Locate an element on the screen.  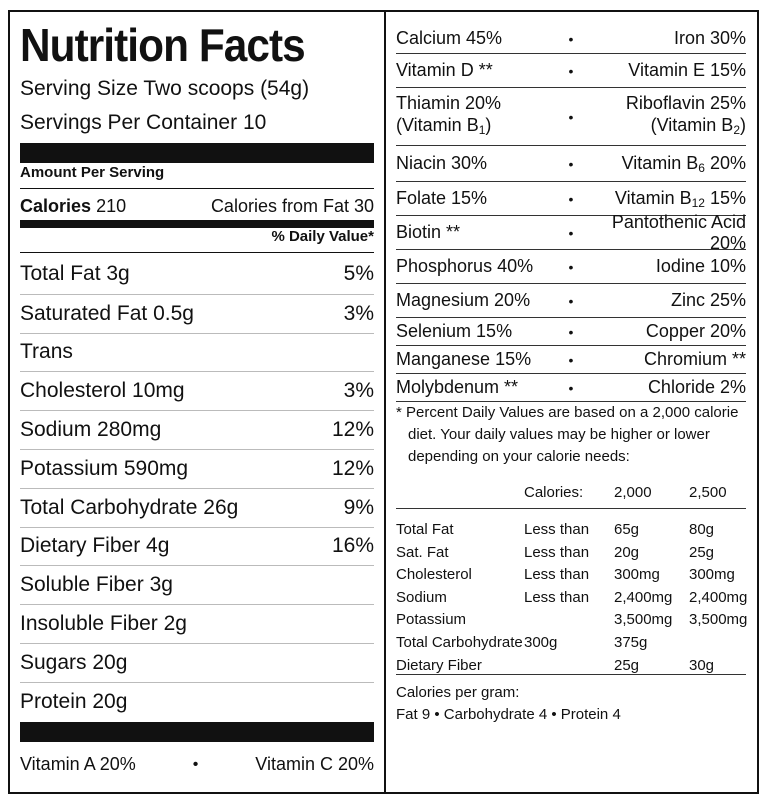
micronutrient-right: Iodine 10% is located at coordinates (700, 266).